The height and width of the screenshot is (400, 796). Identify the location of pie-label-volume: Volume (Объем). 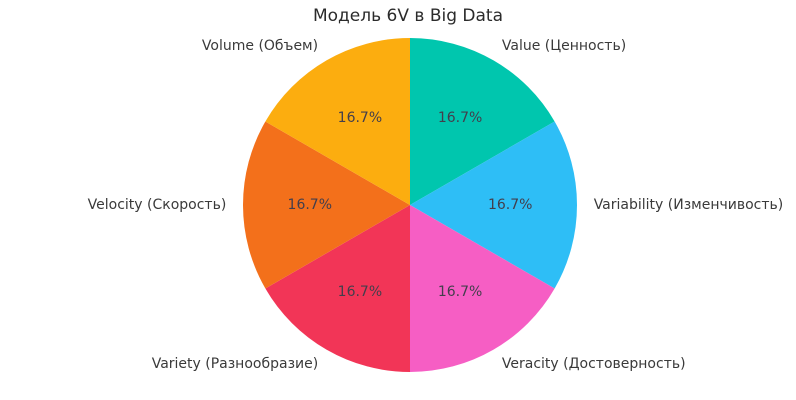
(260, 46).